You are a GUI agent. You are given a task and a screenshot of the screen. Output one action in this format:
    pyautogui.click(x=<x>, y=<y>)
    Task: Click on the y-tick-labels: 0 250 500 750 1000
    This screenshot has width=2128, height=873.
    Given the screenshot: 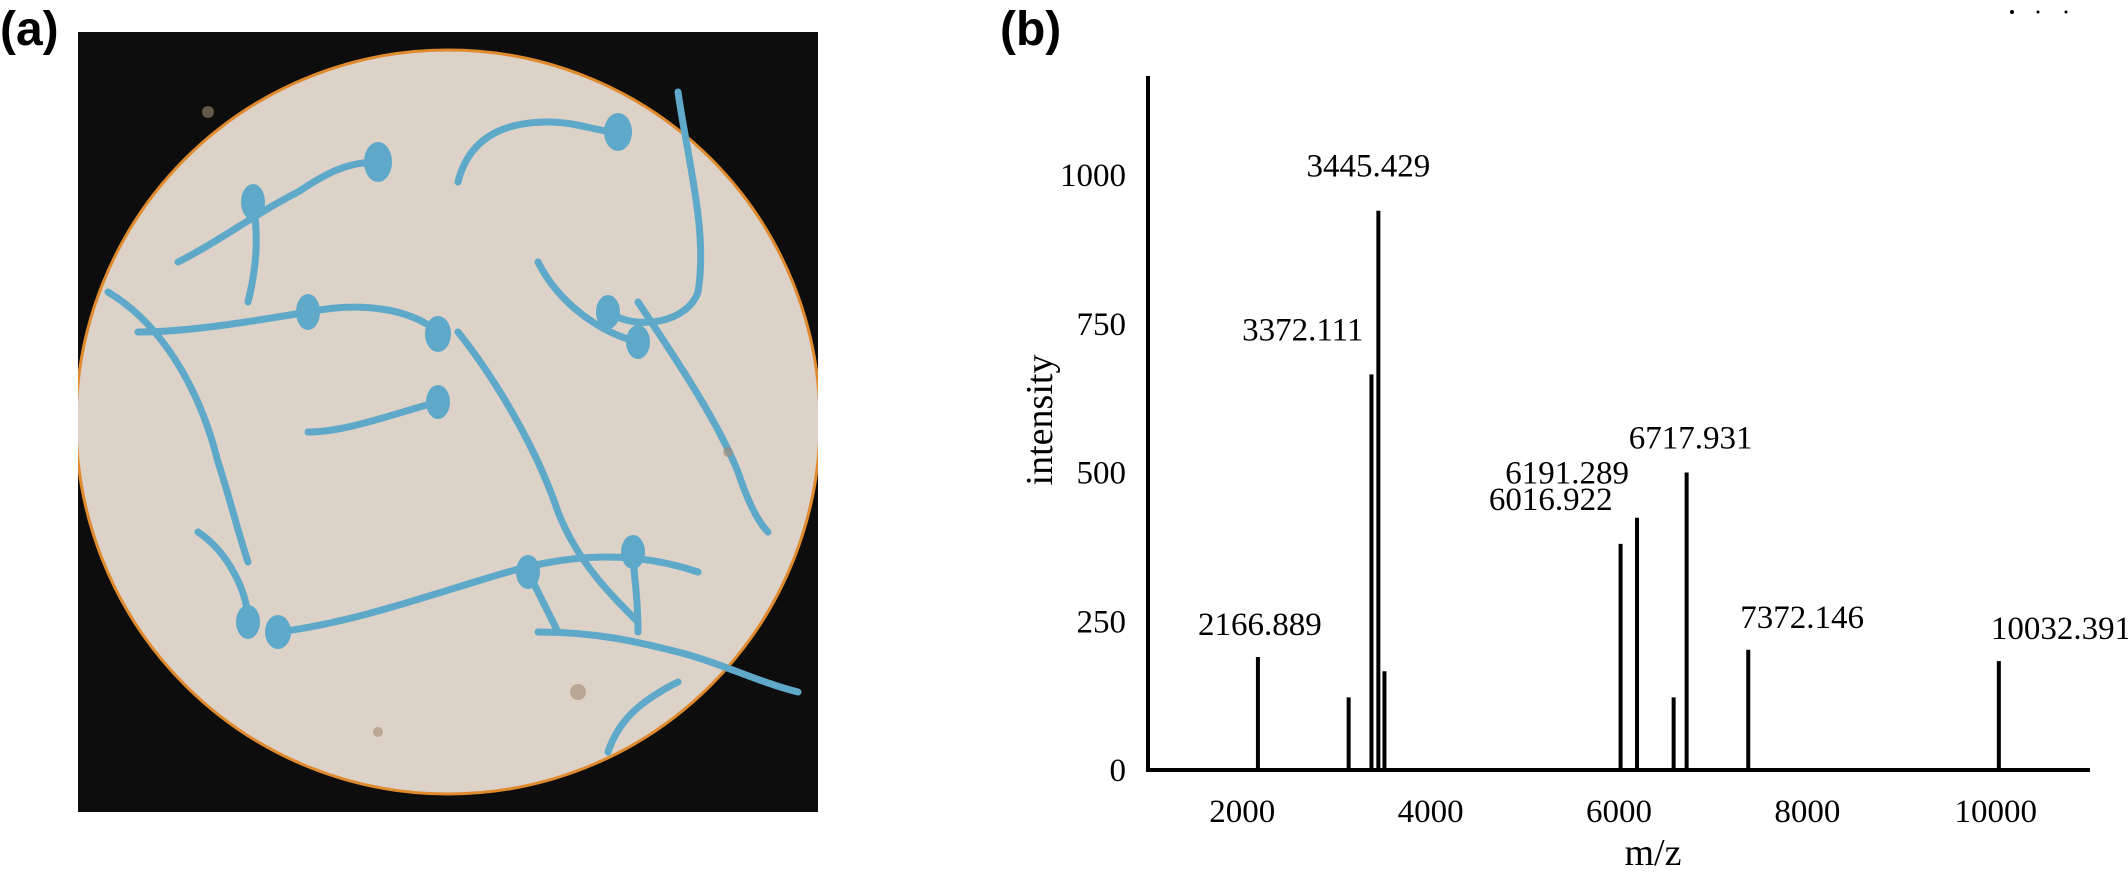 What is the action you would take?
    pyautogui.click(x=1093, y=473)
    